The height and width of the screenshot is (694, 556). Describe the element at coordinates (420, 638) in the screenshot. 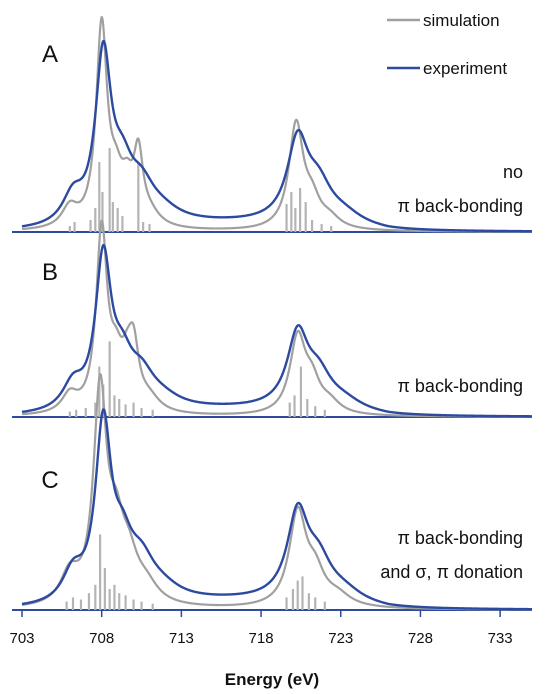

I see `x-tick-label: 728` at that location.